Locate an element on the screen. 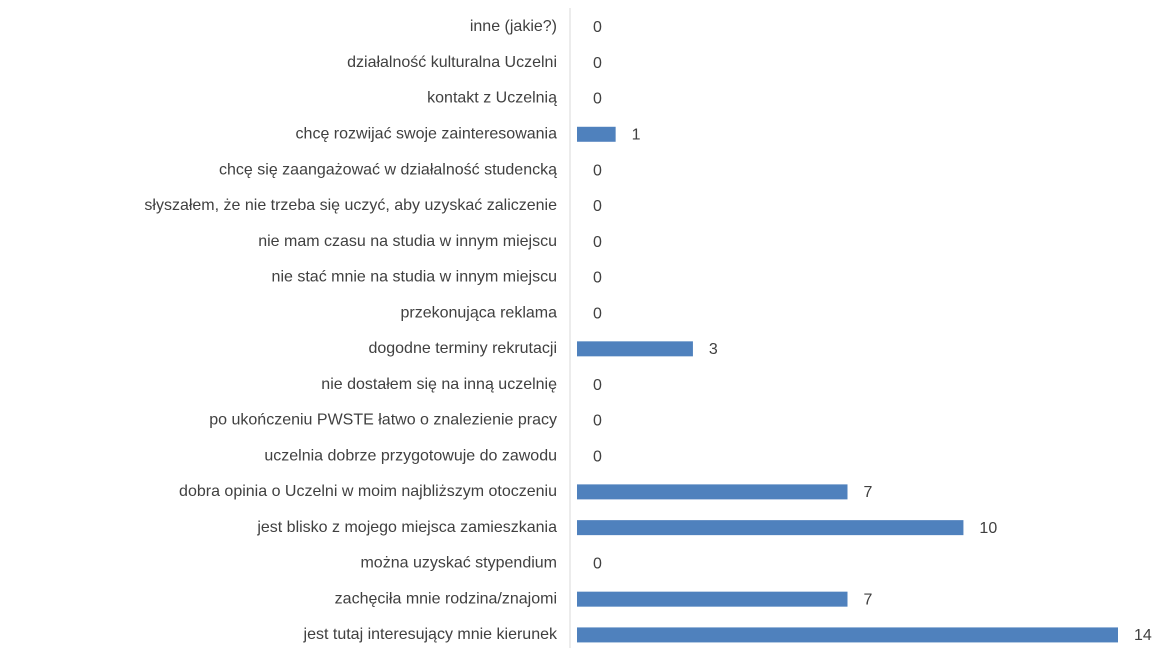 The image size is (1162, 648). category-label: nie stać mnie na studia w innym miejscu is located at coordinates (414, 277).